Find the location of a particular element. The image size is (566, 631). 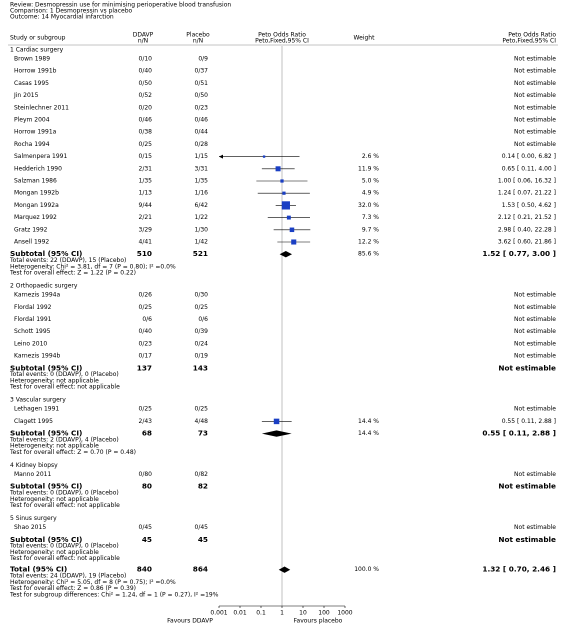

col-study: Study or subgroup is located at coordinates (38, 38).